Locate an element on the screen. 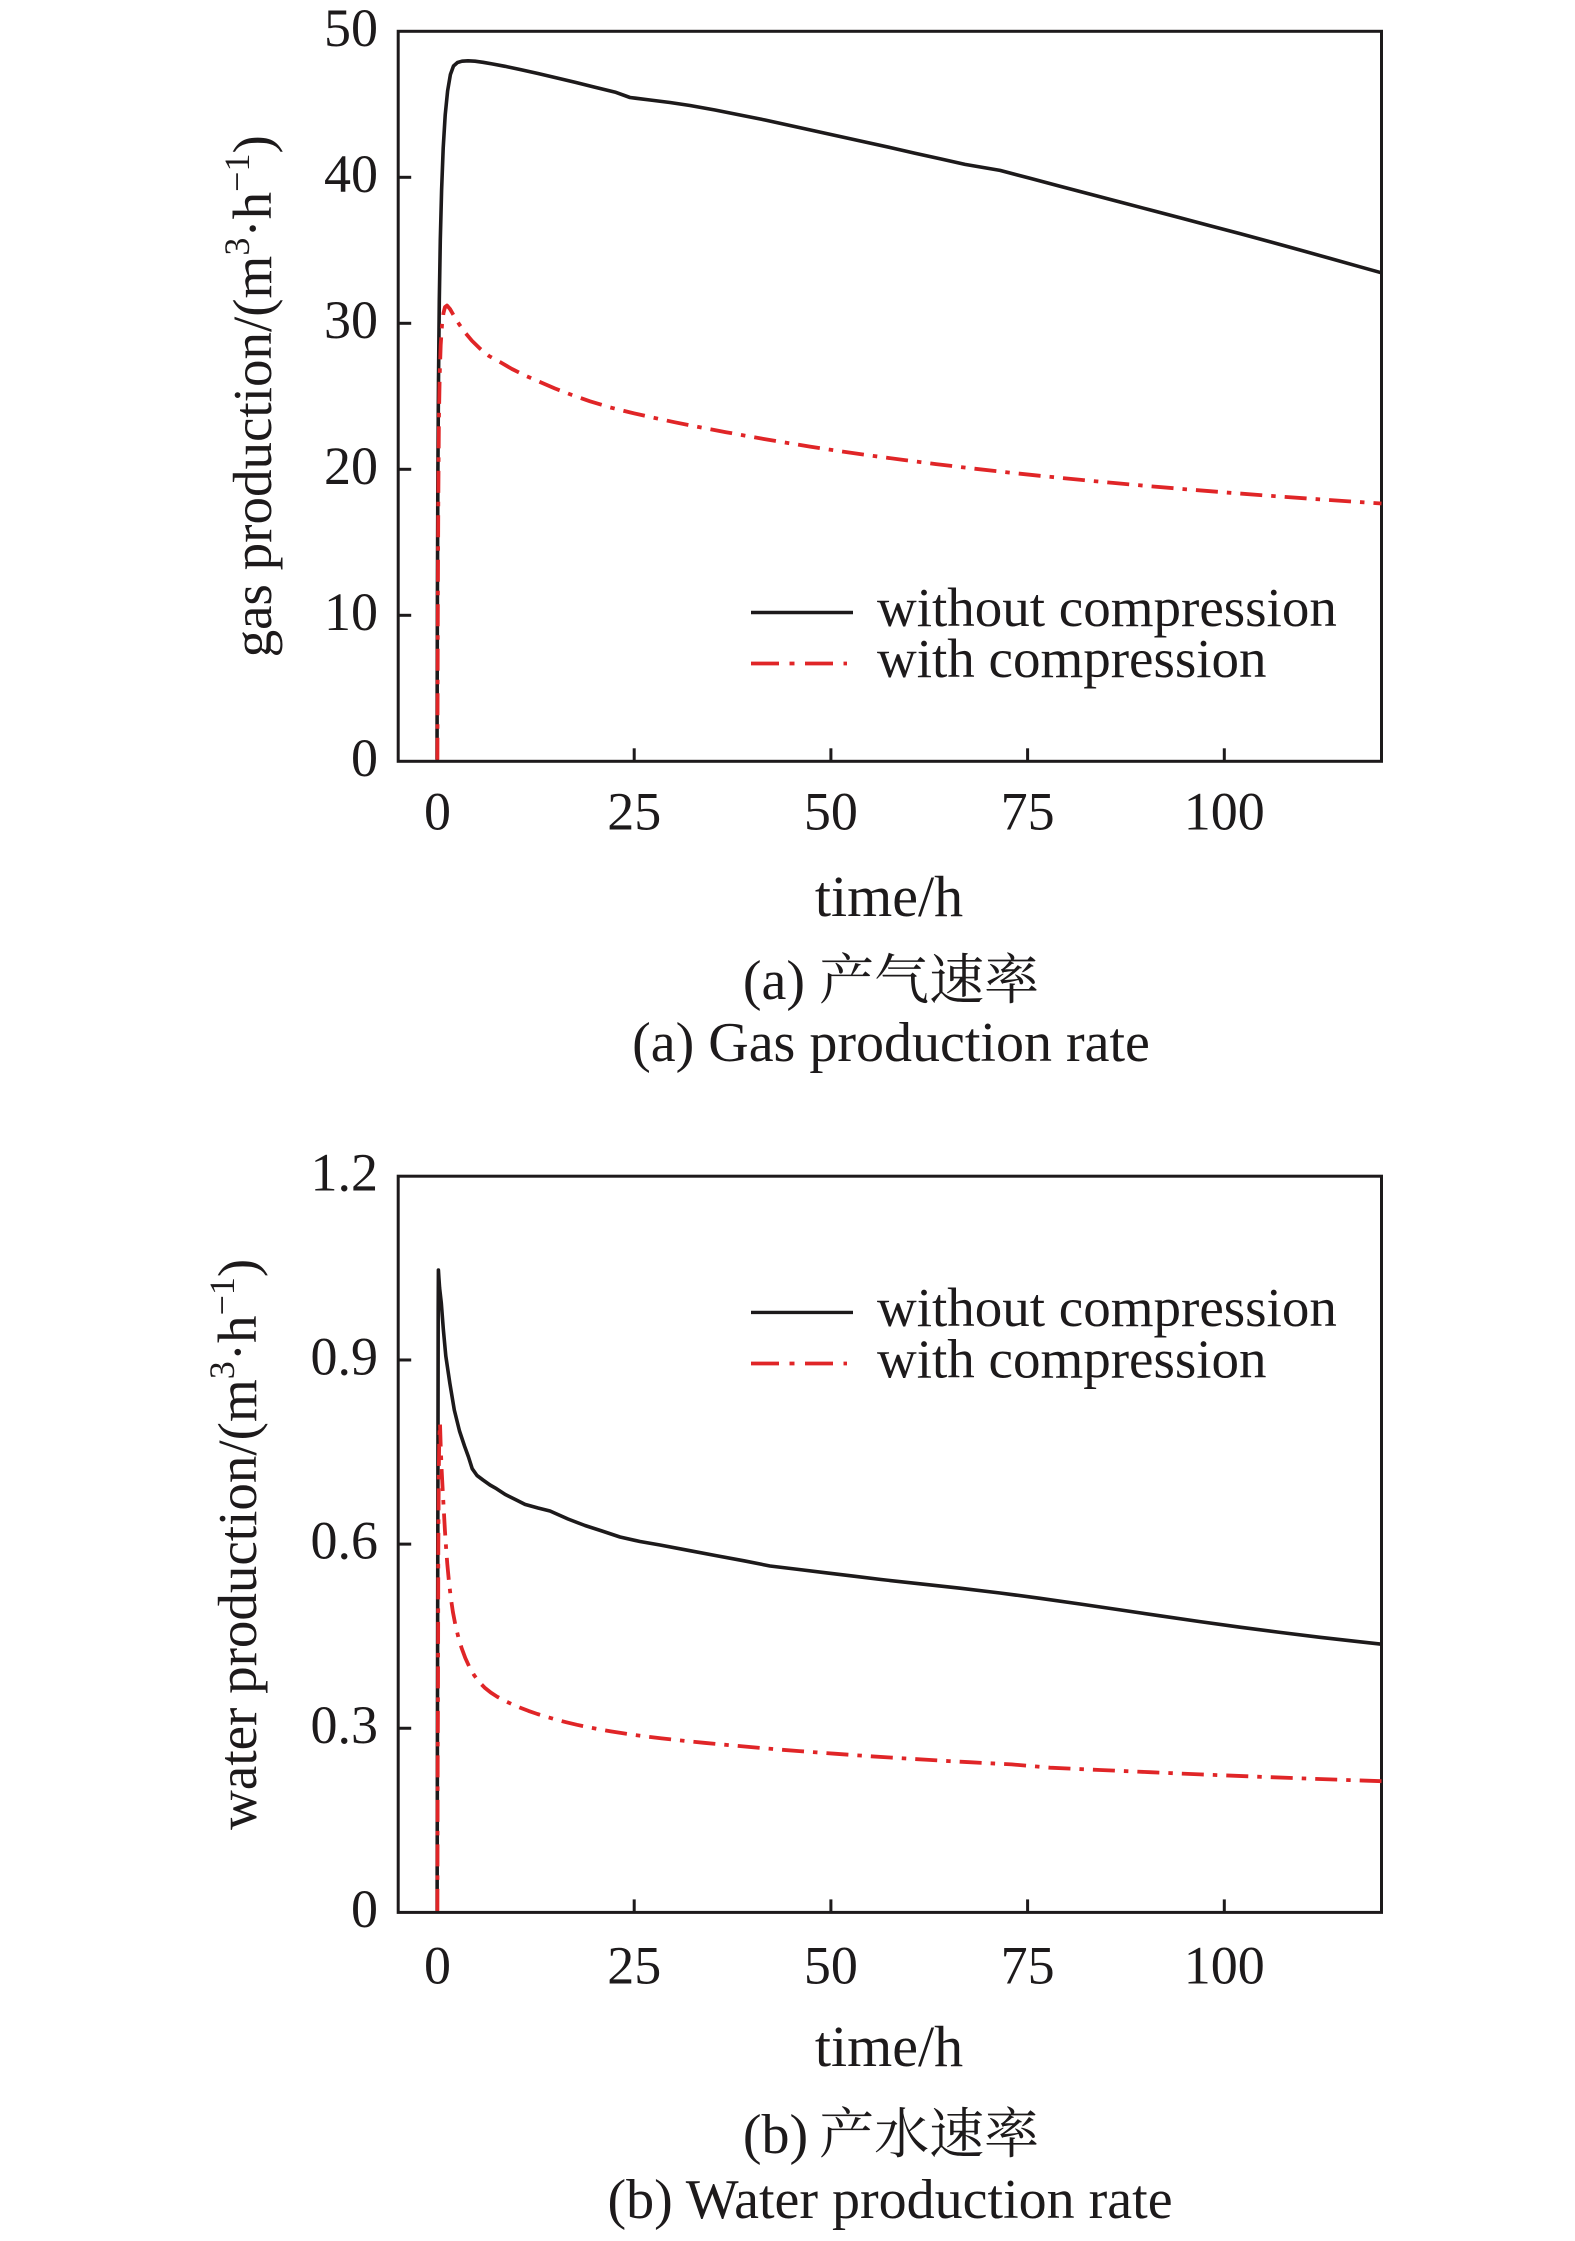 The height and width of the screenshot is (2241, 1575). svg-text: (a) is located at coordinates (774, 981).